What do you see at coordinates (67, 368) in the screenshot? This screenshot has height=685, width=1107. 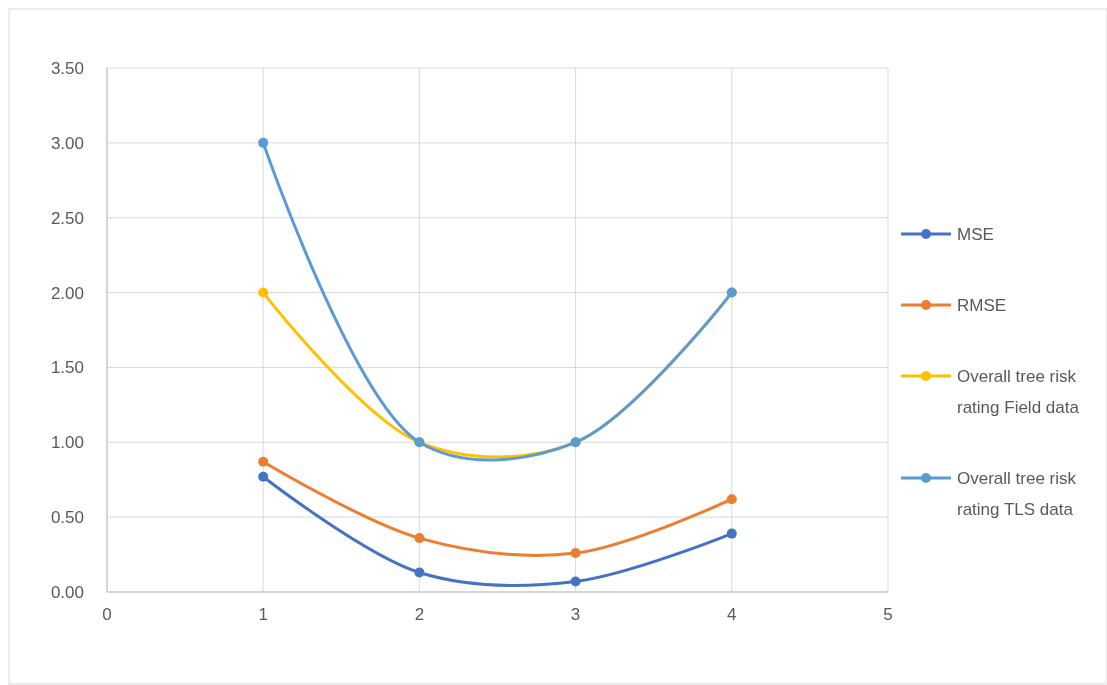 I see `y-tick-label: 1.50` at bounding box center [67, 368].